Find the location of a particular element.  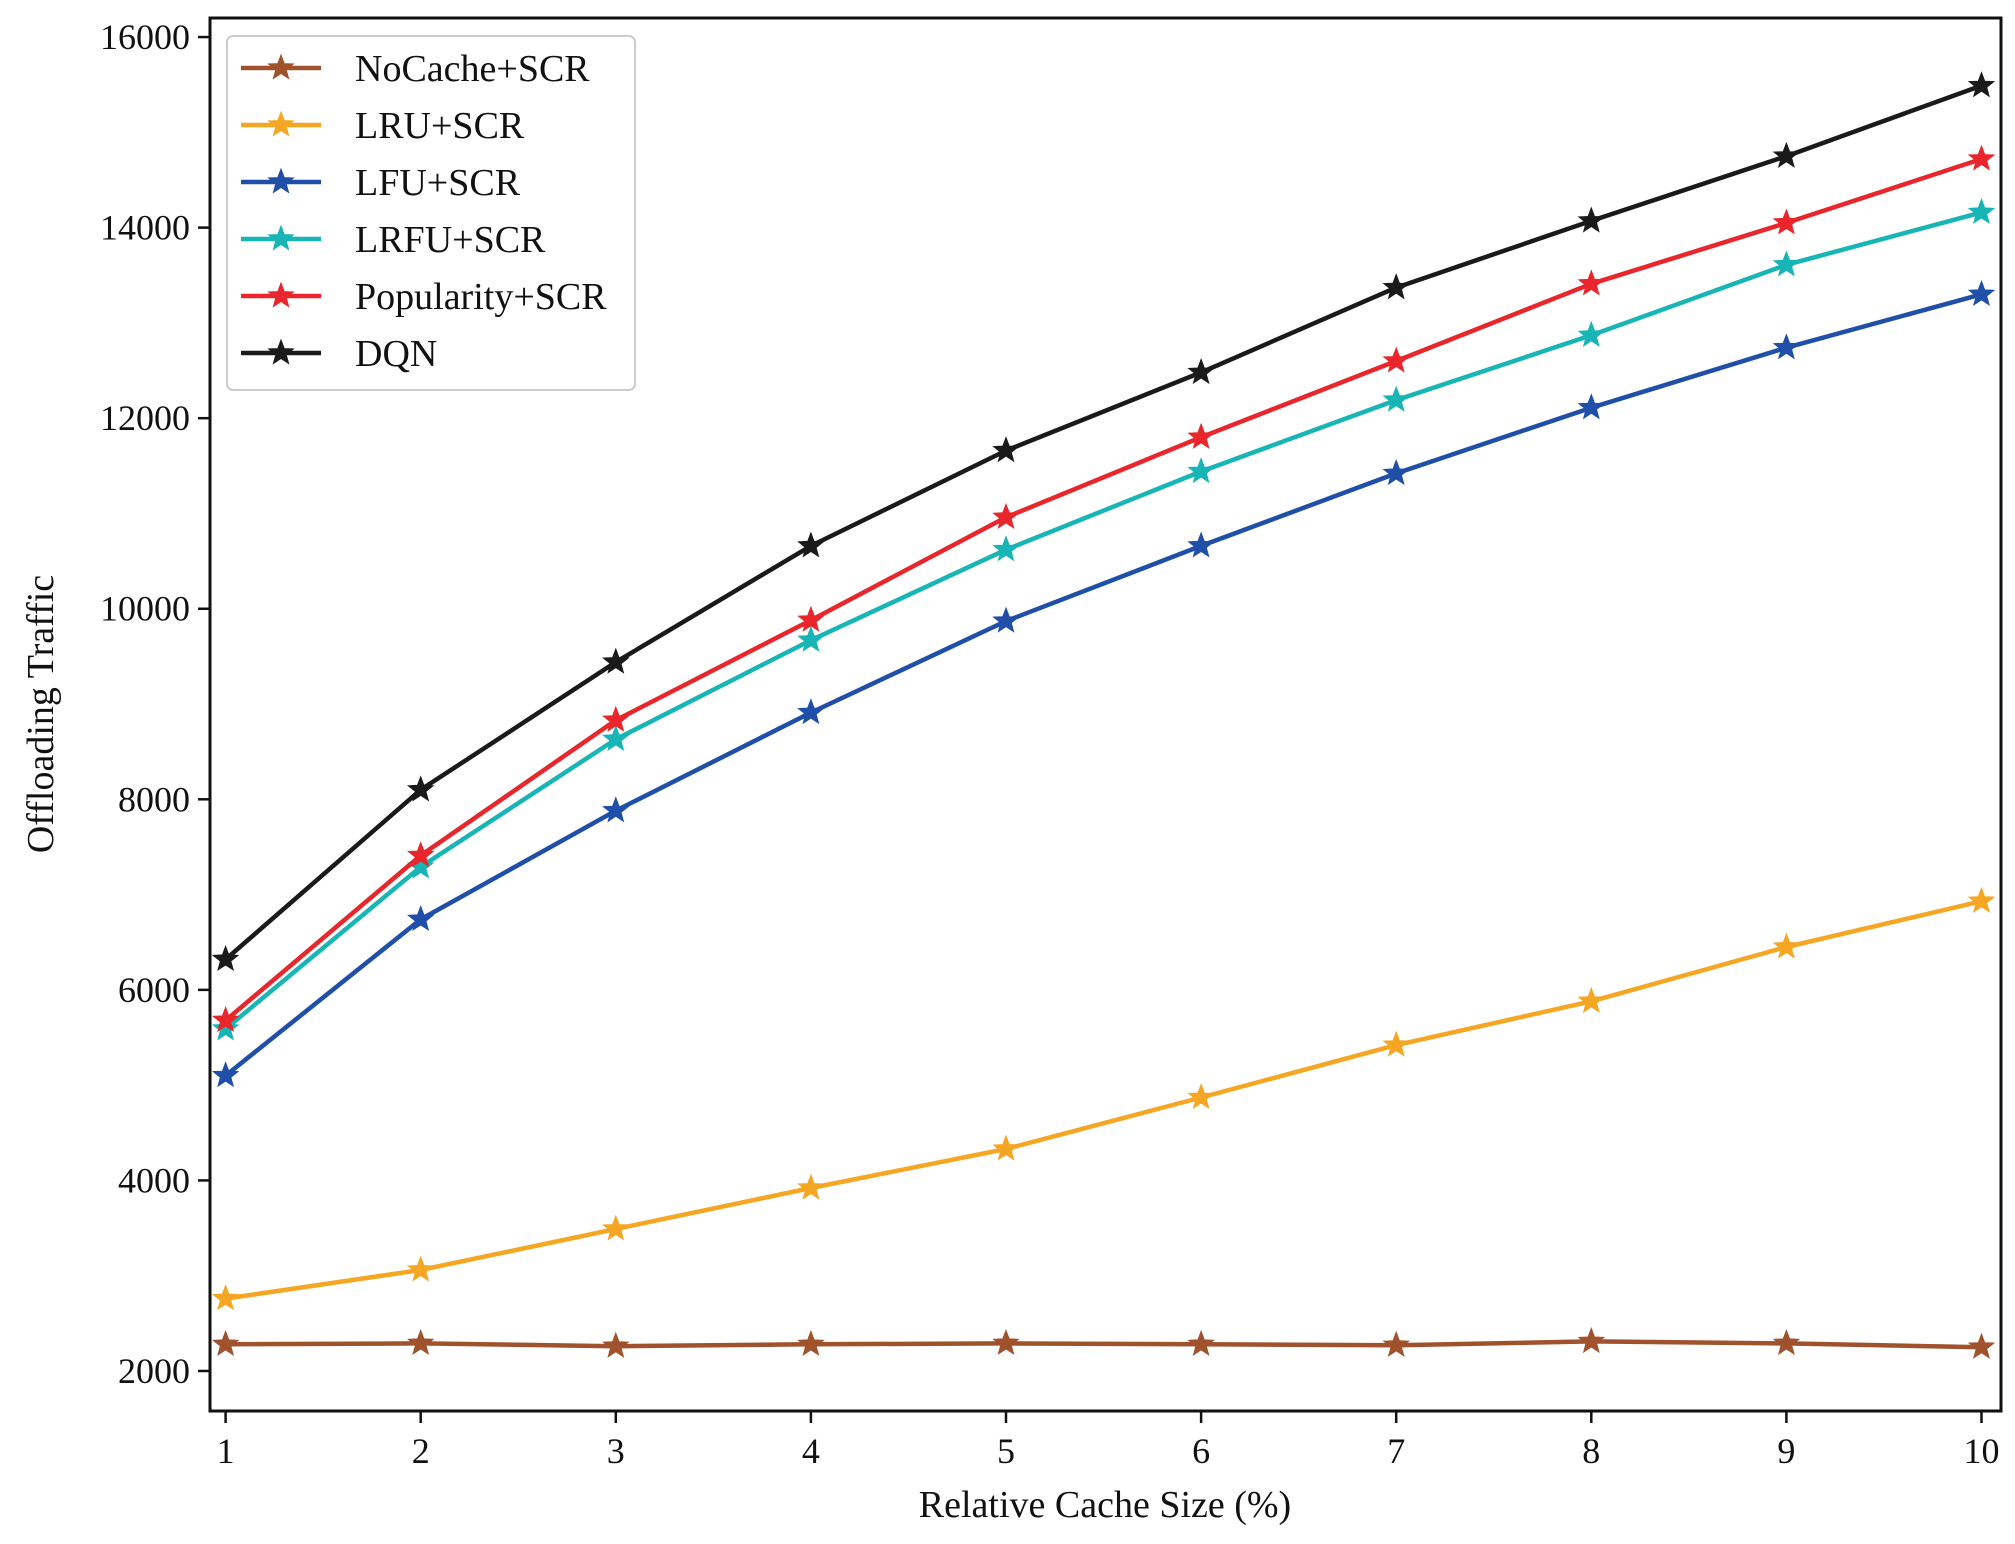

x-tick-label: 10 is located at coordinates (1981, 1451).